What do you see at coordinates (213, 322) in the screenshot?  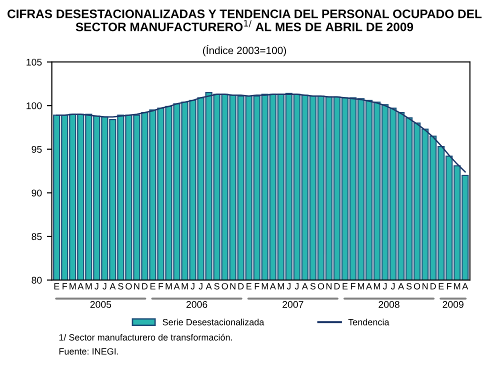 I see `legend-label: Serie Desestacionalizada` at bounding box center [213, 322].